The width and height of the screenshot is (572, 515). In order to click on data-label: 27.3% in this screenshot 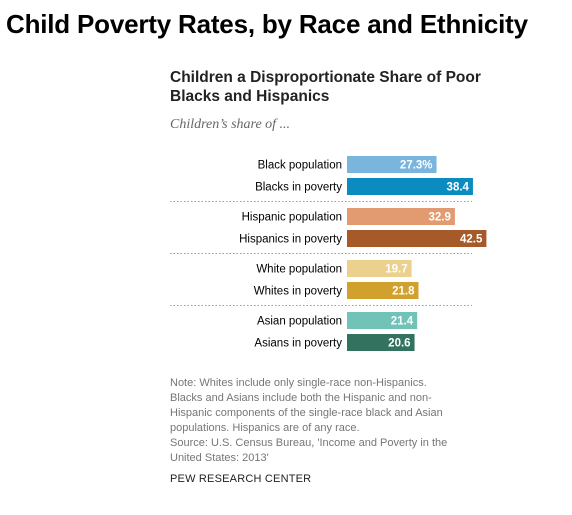, I will do `click(416, 166)`.